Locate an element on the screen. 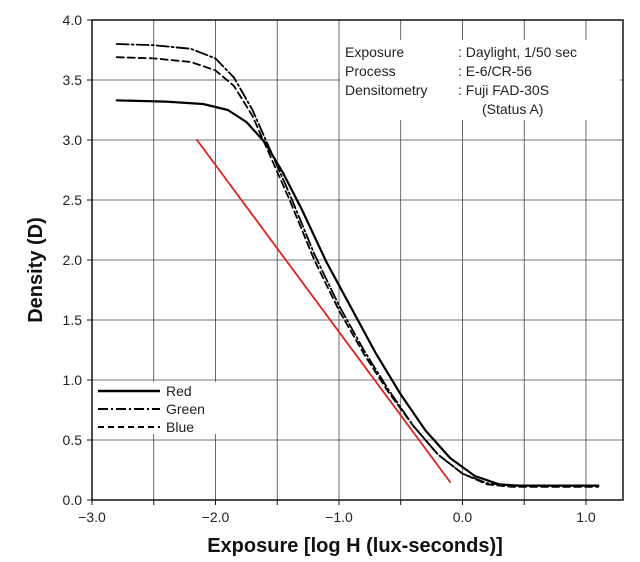 This screenshot has width=640, height=562. y-tick-label: 0.0 is located at coordinates (73, 500).